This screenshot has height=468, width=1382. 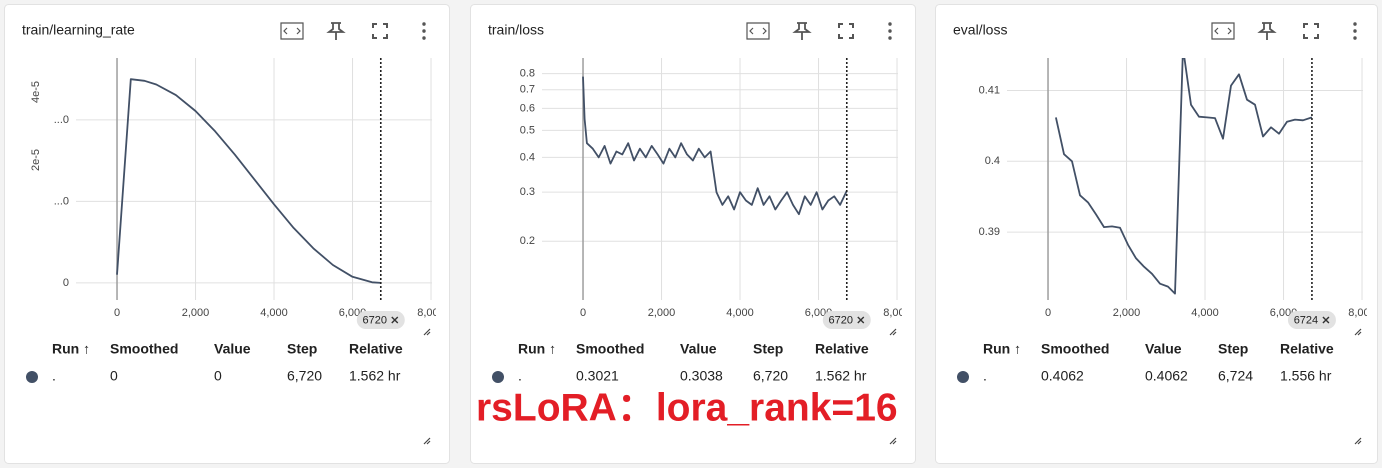 What do you see at coordinates (989, 90) in the screenshot?
I see `y-tick-label: 0.41` at bounding box center [989, 90].